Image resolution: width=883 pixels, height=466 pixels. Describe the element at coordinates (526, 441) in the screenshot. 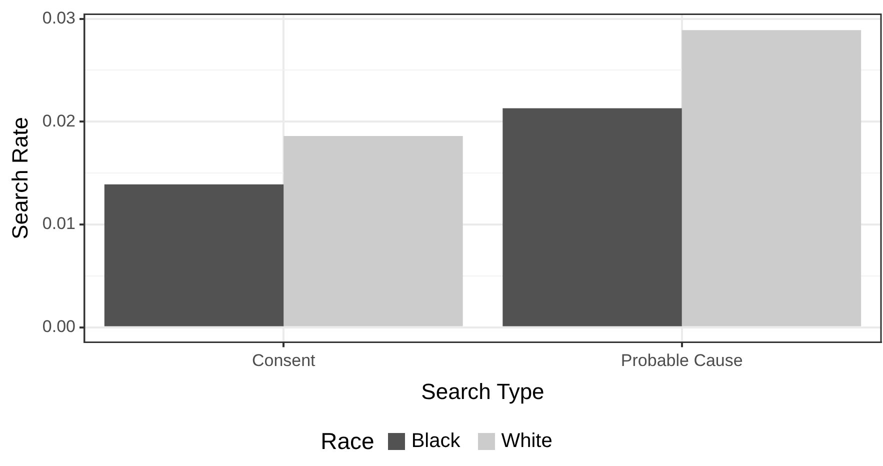

I see `legend-label: White` at that location.